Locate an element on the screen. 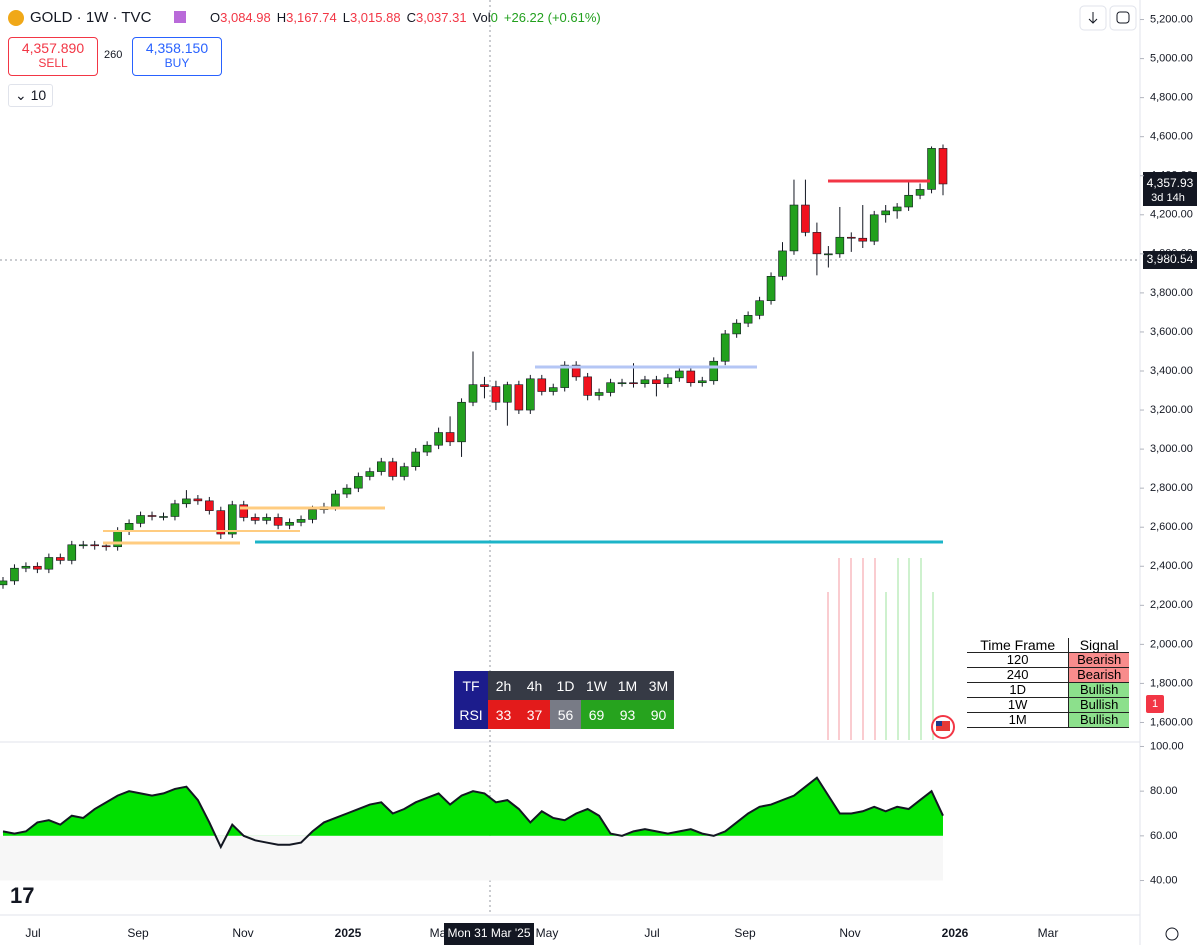 The height and width of the screenshot is (945, 1200). qty-select: ⌄ 10 is located at coordinates (31, 95).